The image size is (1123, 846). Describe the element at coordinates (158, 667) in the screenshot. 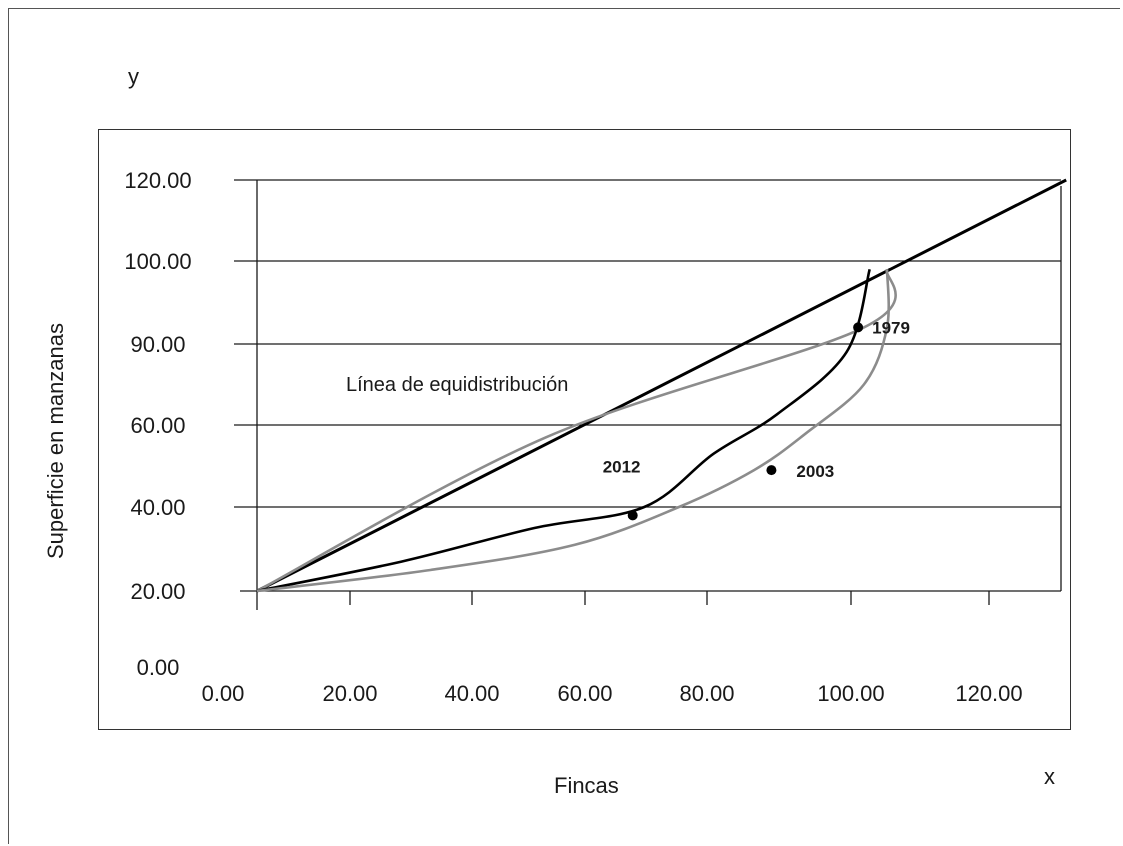

I see `y-tick-label-0.00: 0.00` at that location.